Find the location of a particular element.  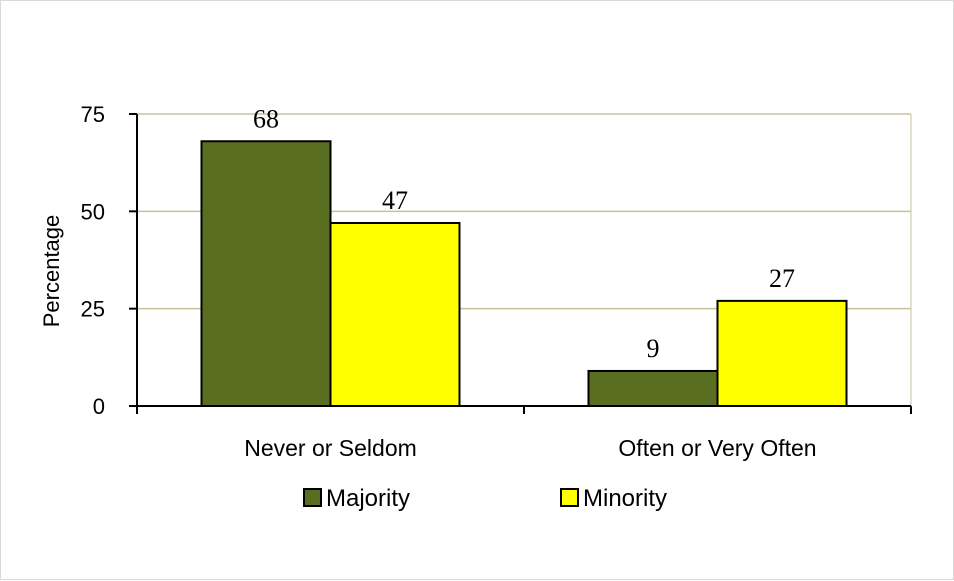

data-label-minority-0: 47 is located at coordinates (395, 200).